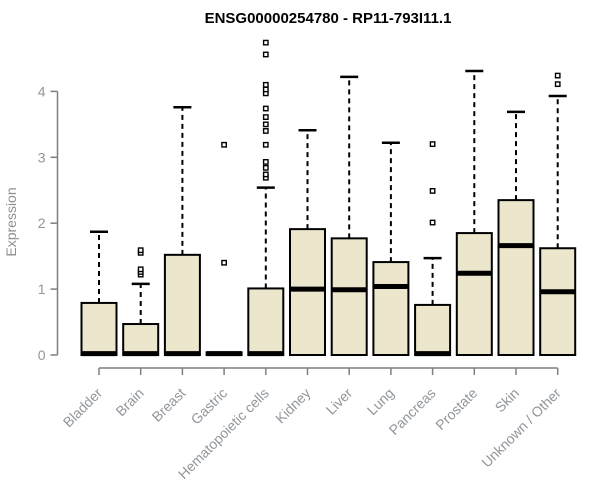 The width and height of the screenshot is (600, 500). Describe the element at coordinates (42, 355) in the screenshot. I see `y-tick-label-0: 0` at that location.